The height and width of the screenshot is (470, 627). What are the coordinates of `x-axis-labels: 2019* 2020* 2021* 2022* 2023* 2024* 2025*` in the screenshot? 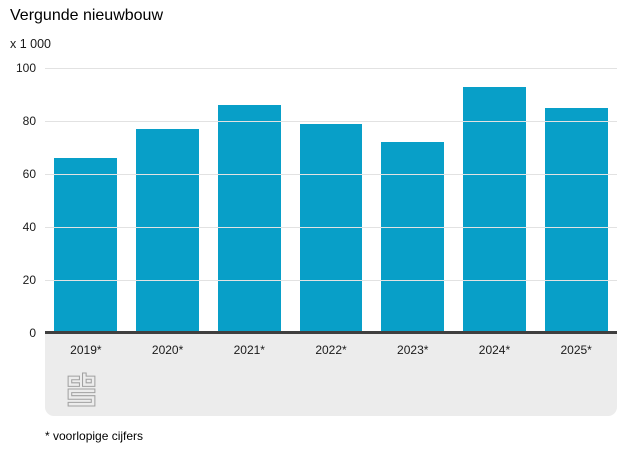 It's located at (331, 345).